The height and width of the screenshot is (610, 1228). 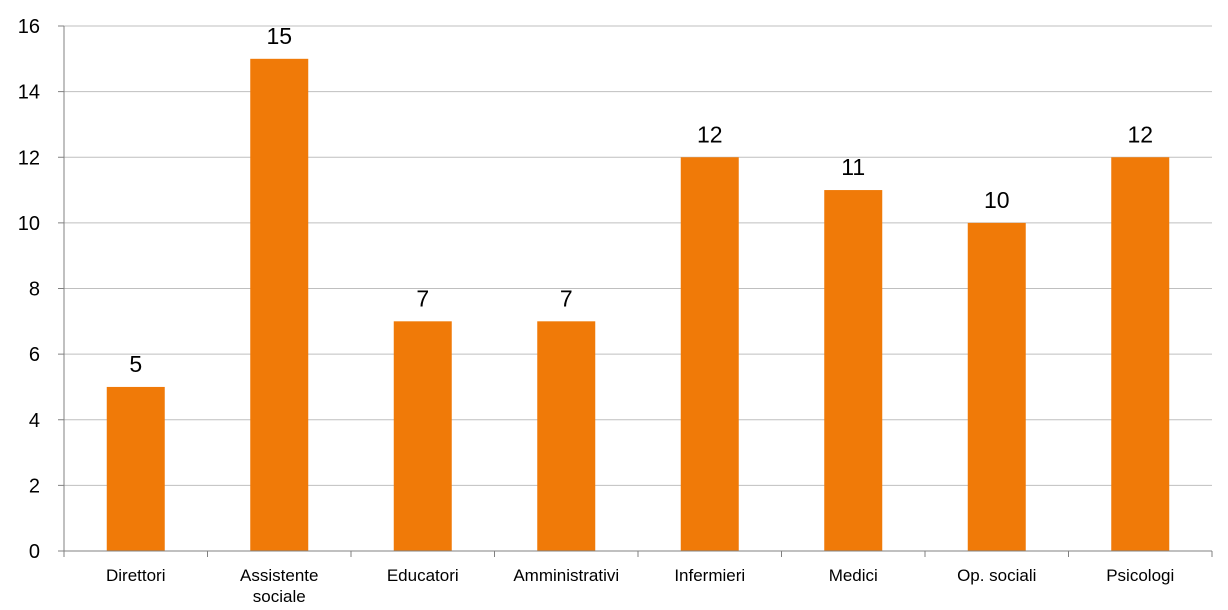 I want to click on x-category-label-line: Psicologi, so click(x=1140, y=575).